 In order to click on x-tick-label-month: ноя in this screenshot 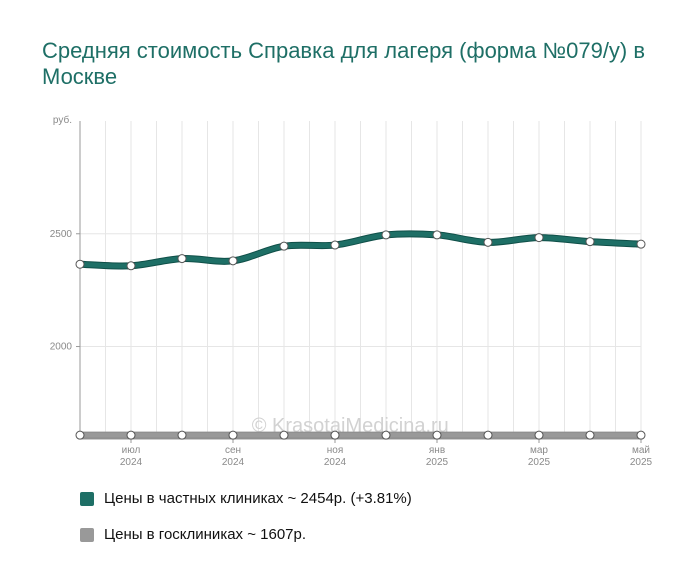, I will do `click(335, 450)`.